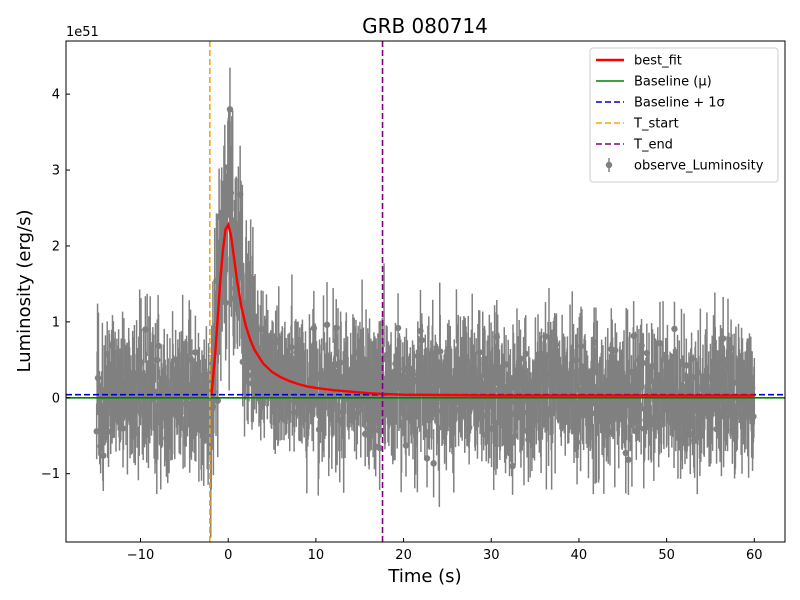 This screenshot has width=800, height=600. I want to click on y-tick-label: 1, so click(56, 322).